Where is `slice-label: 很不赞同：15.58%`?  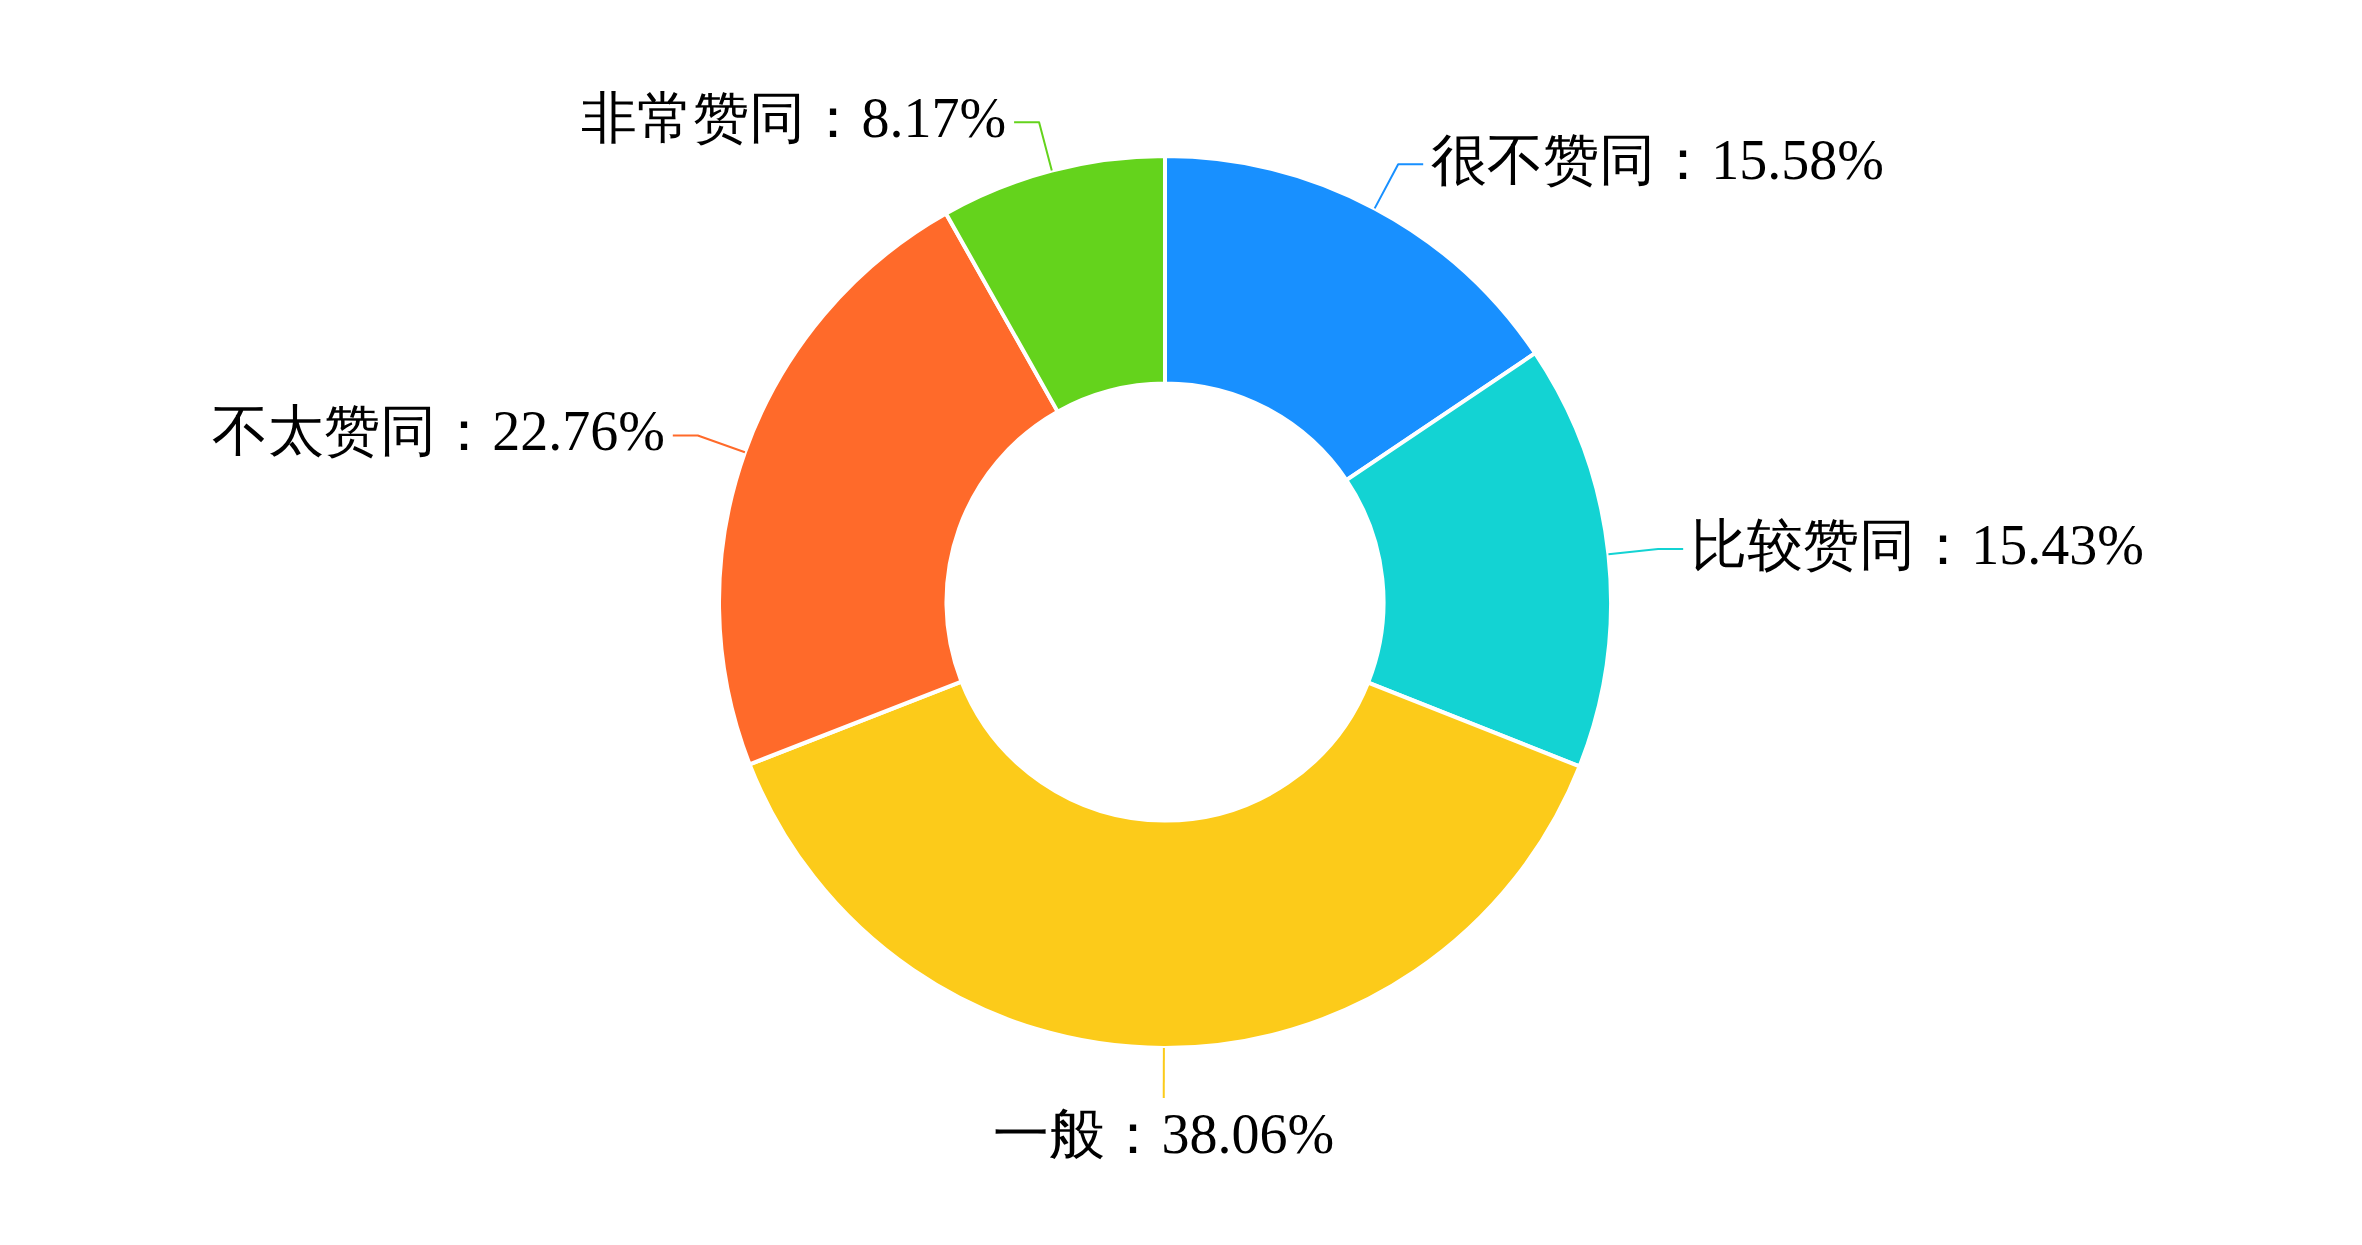
slice-label: 很不赞同：15.58% is located at coordinates (1657, 159).